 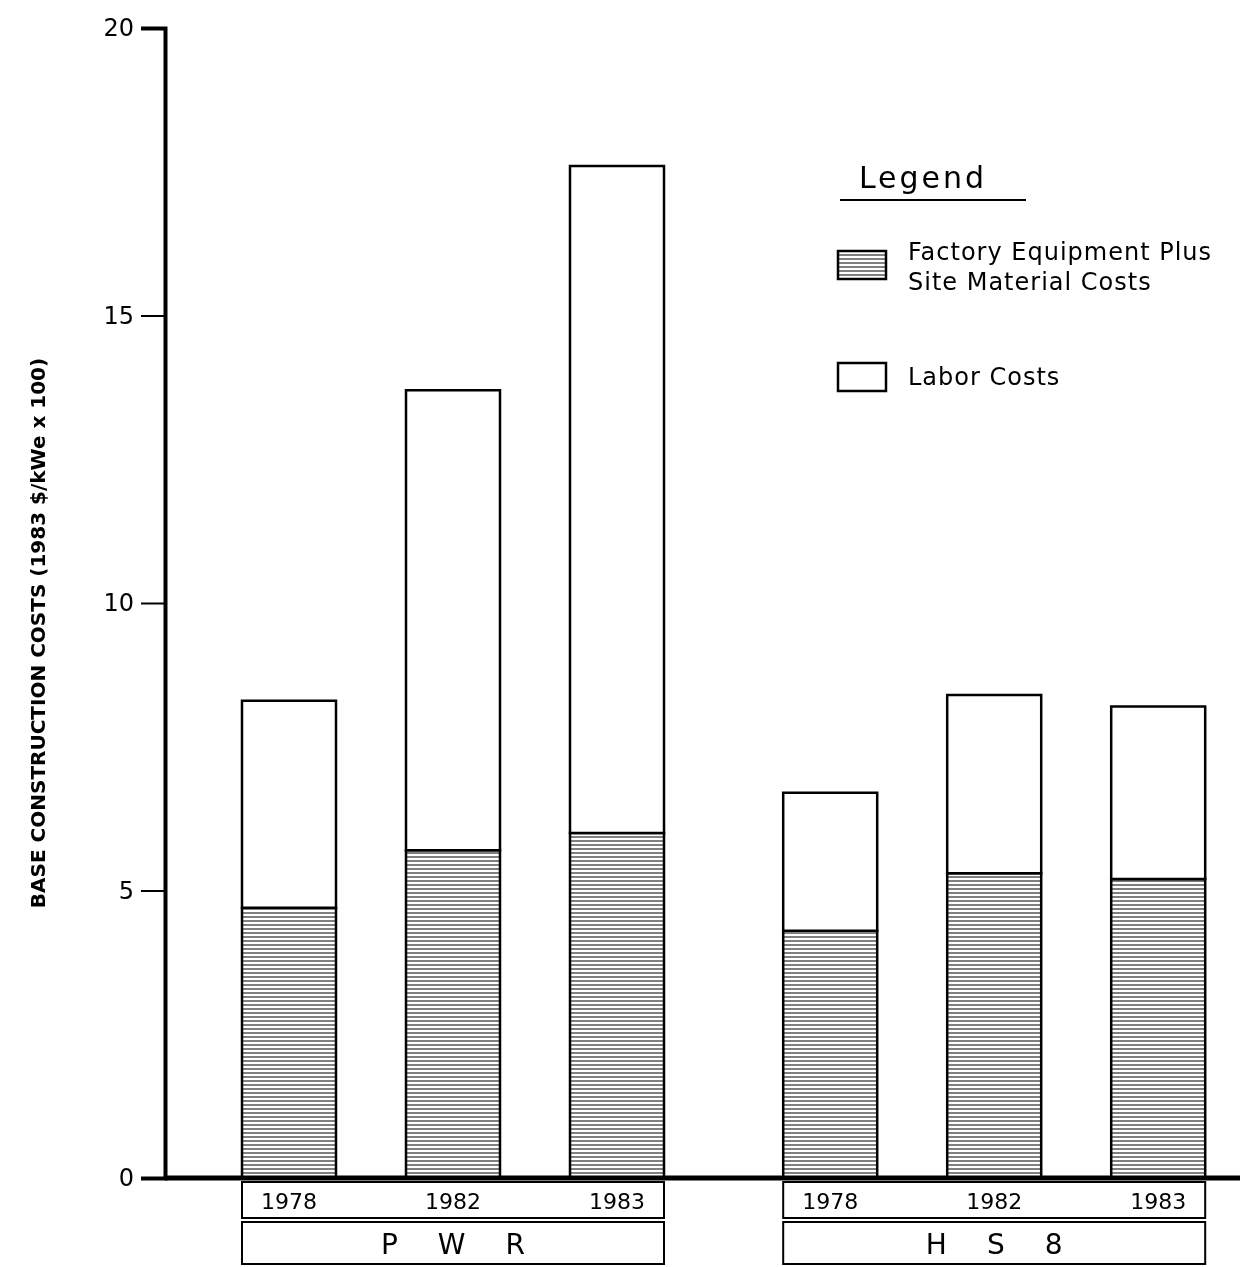 I want to click on text: PWR, so click(x=473, y=1244).